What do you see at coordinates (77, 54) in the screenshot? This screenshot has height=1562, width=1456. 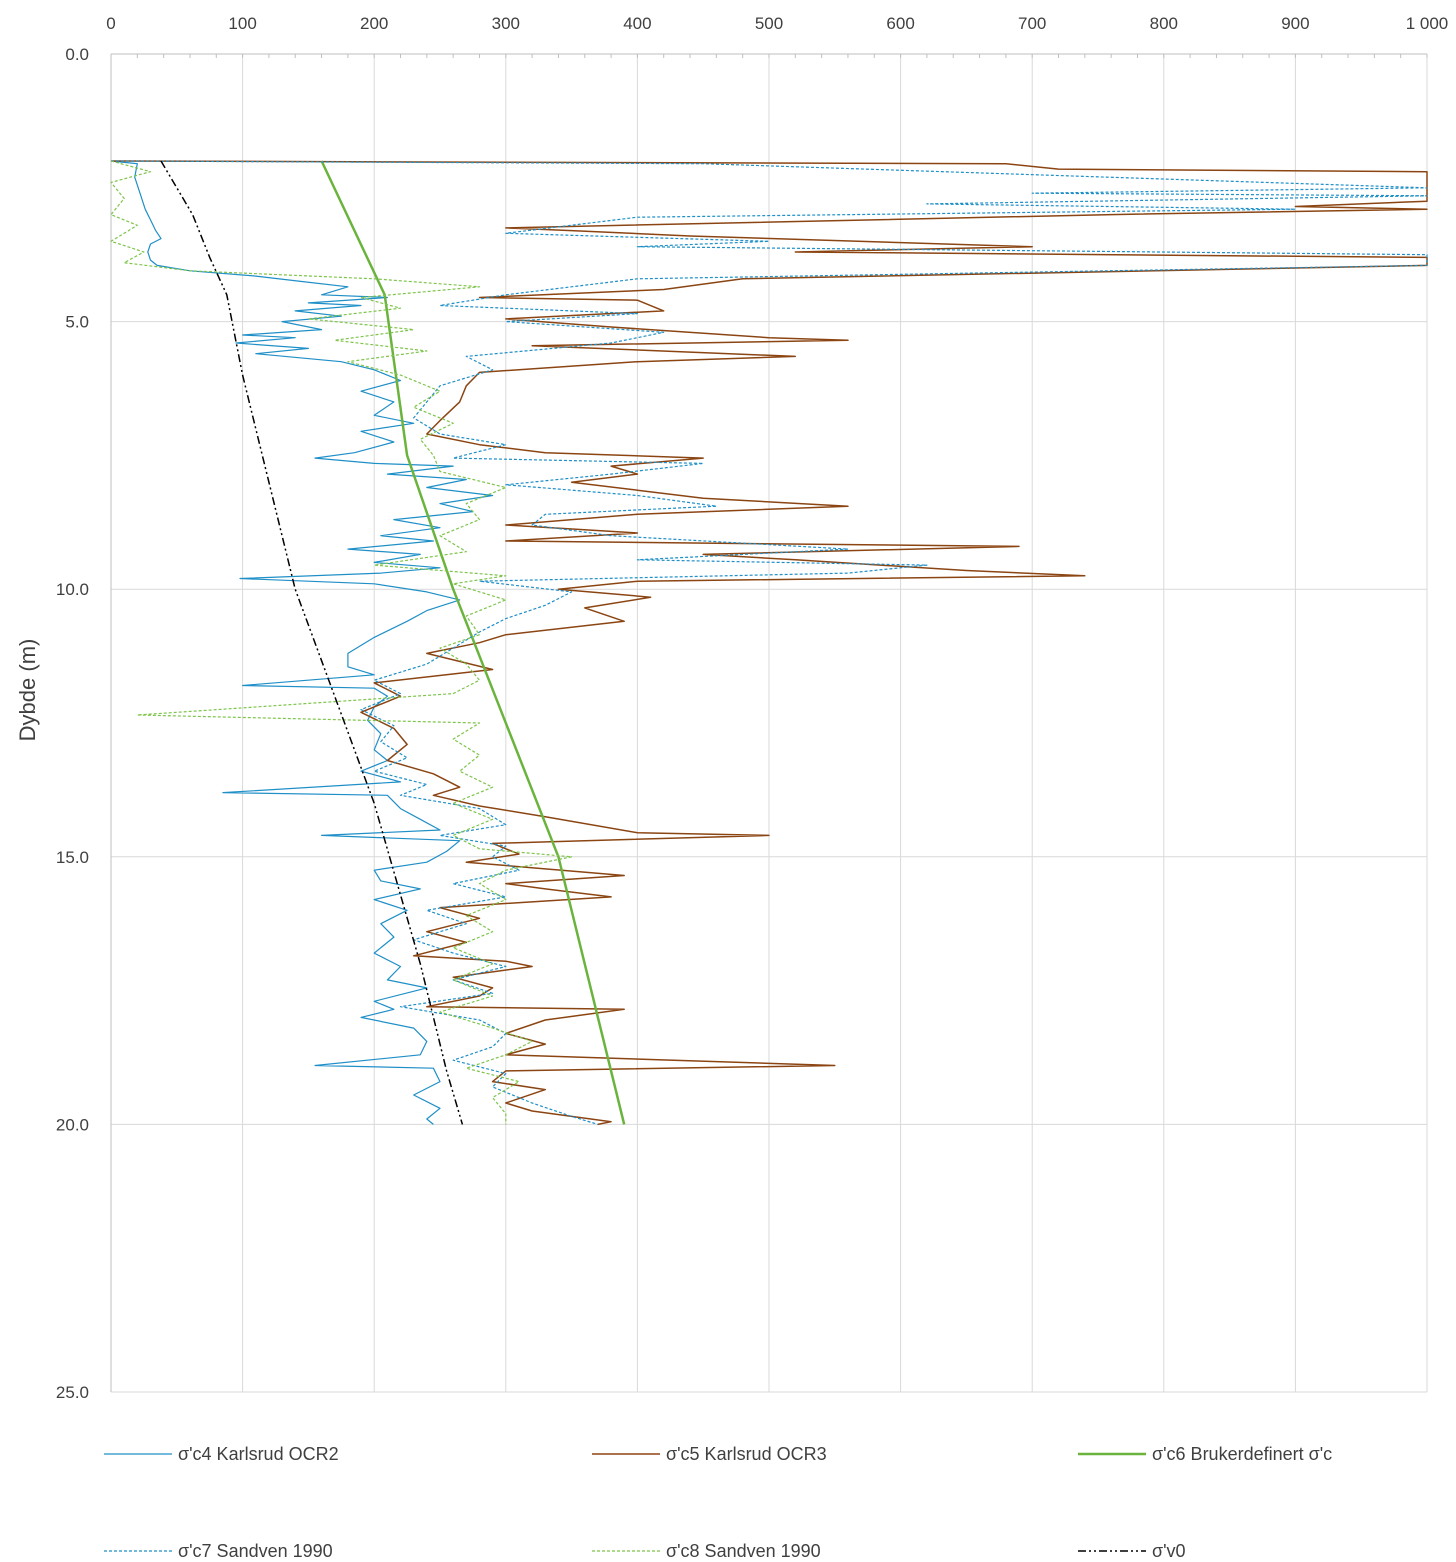 I see `y-tick-label: 0.0` at bounding box center [77, 54].